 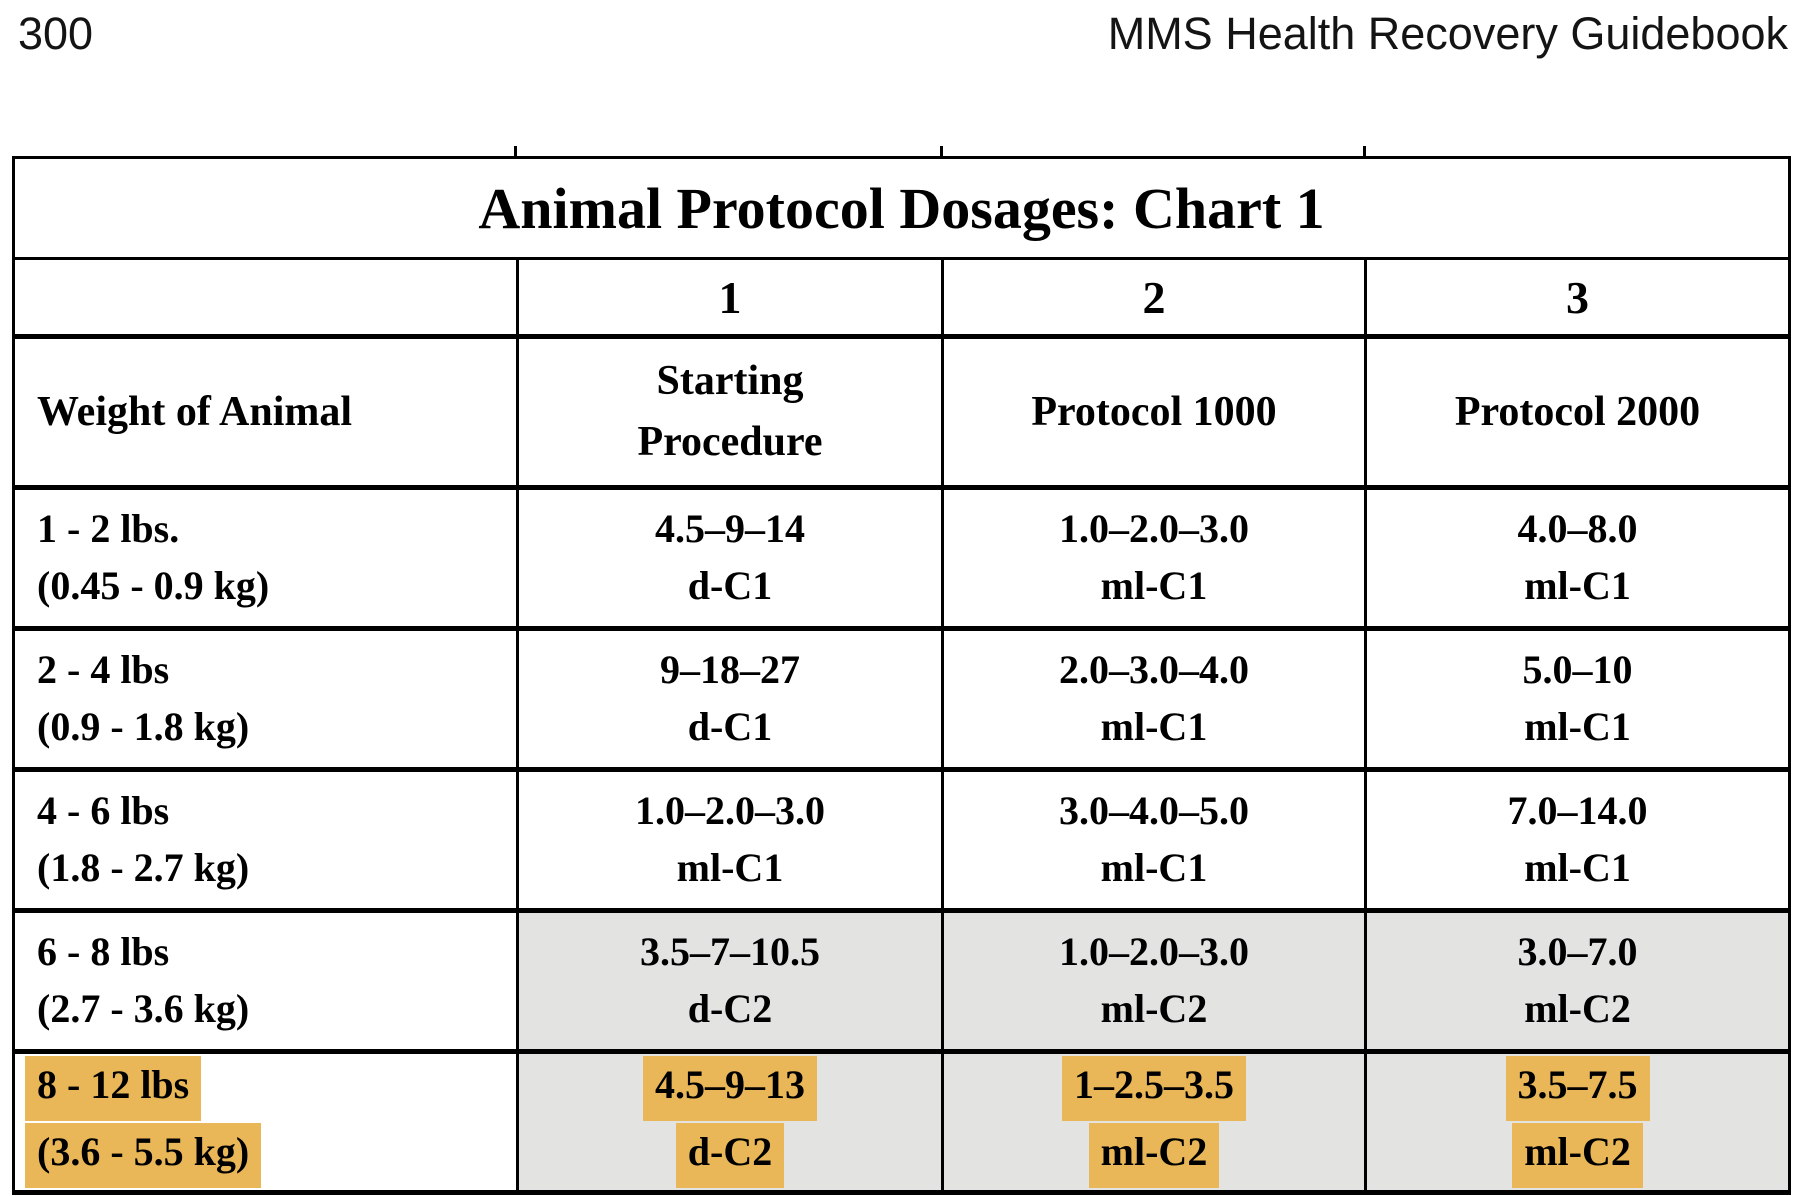 What do you see at coordinates (108, 529) in the screenshot?
I see `weight-lbs: 1 - 2 lbs.` at bounding box center [108, 529].